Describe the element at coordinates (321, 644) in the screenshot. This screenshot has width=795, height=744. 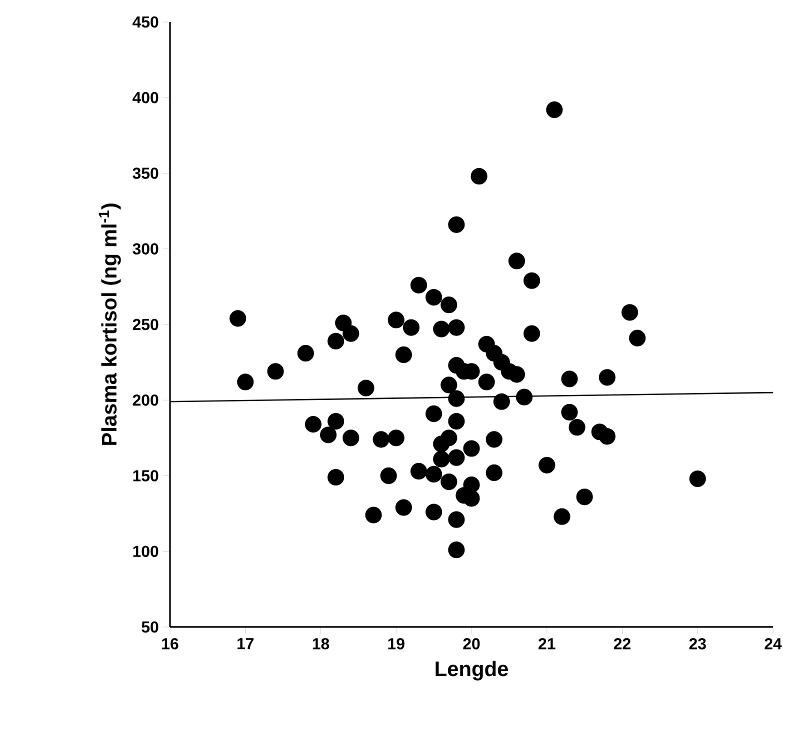
I see `x-tick-label: 18` at that location.